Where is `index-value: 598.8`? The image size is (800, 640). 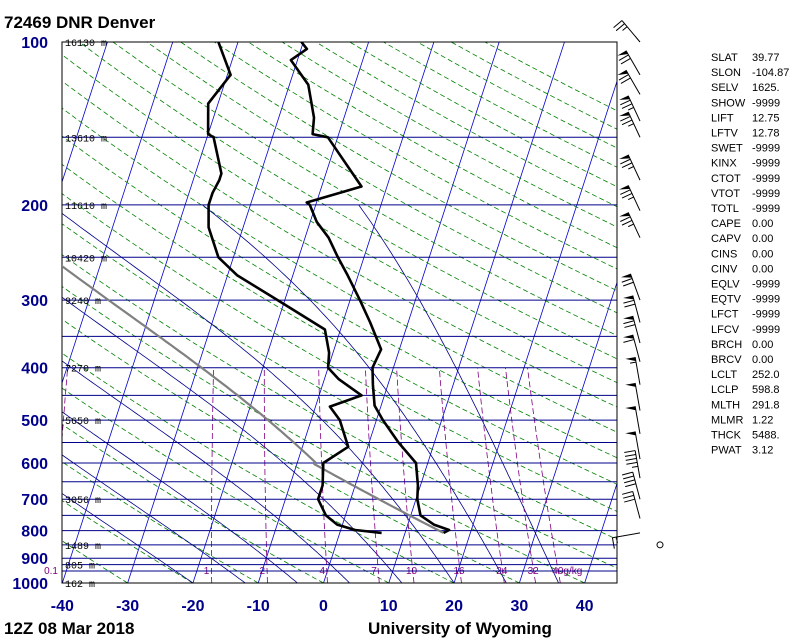
index-value: 598.8 is located at coordinates (766, 390).